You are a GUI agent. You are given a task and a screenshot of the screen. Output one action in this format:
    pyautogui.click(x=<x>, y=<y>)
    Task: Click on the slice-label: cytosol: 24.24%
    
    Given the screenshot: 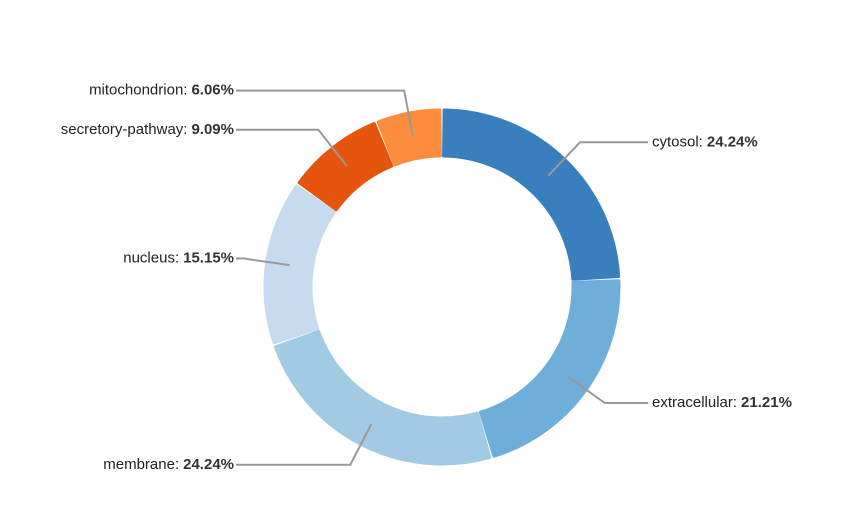 What is the action you would take?
    pyautogui.click(x=705, y=141)
    